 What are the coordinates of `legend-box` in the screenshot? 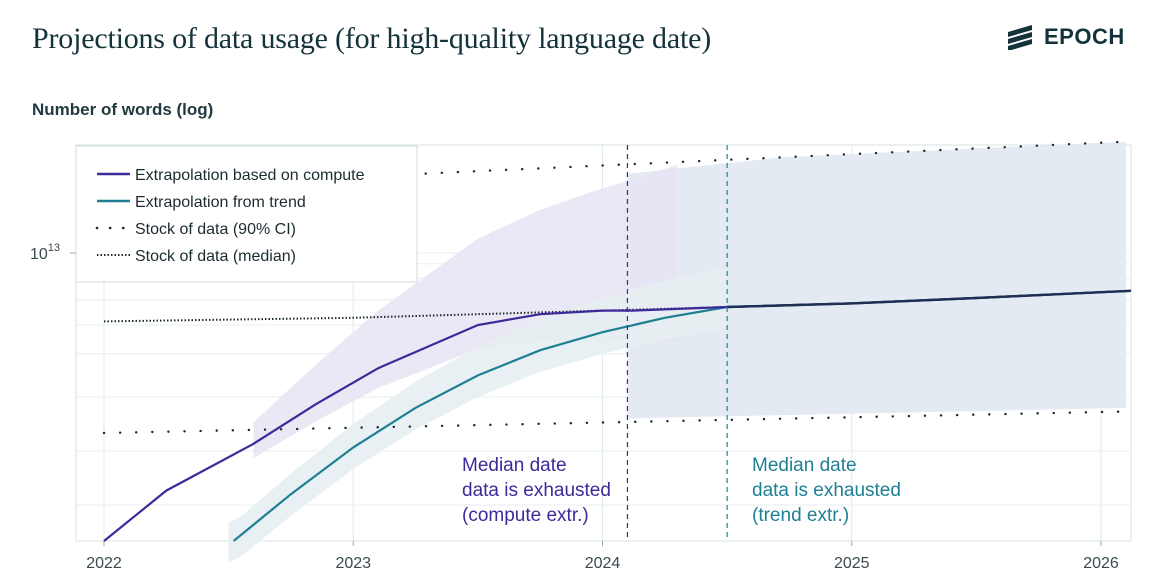 It's located at (246, 214).